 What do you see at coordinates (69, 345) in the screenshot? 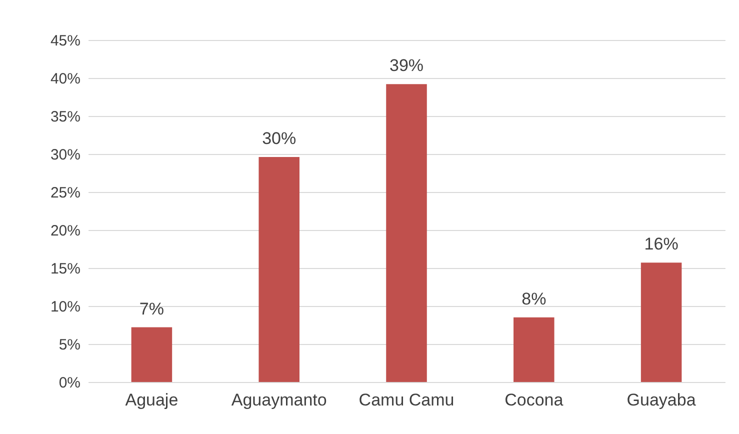
I see `y-tick-label: 5%` at bounding box center [69, 345].